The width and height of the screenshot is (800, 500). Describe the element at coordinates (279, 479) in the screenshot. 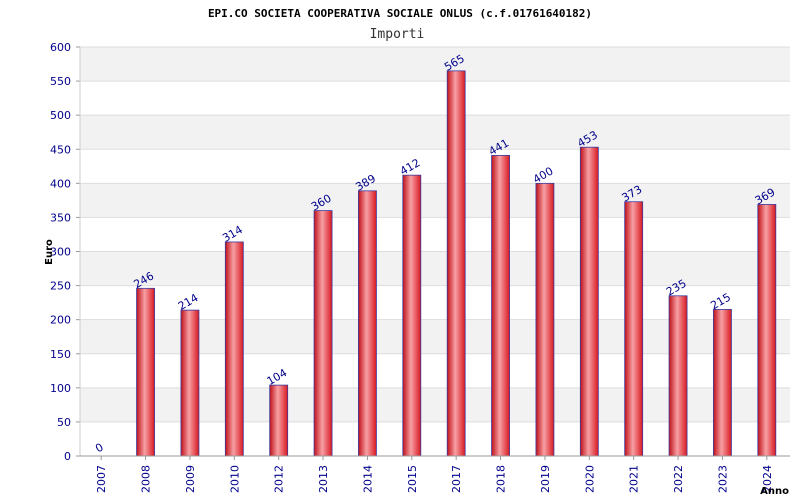

I see `x-tick-label: 2012` at that location.